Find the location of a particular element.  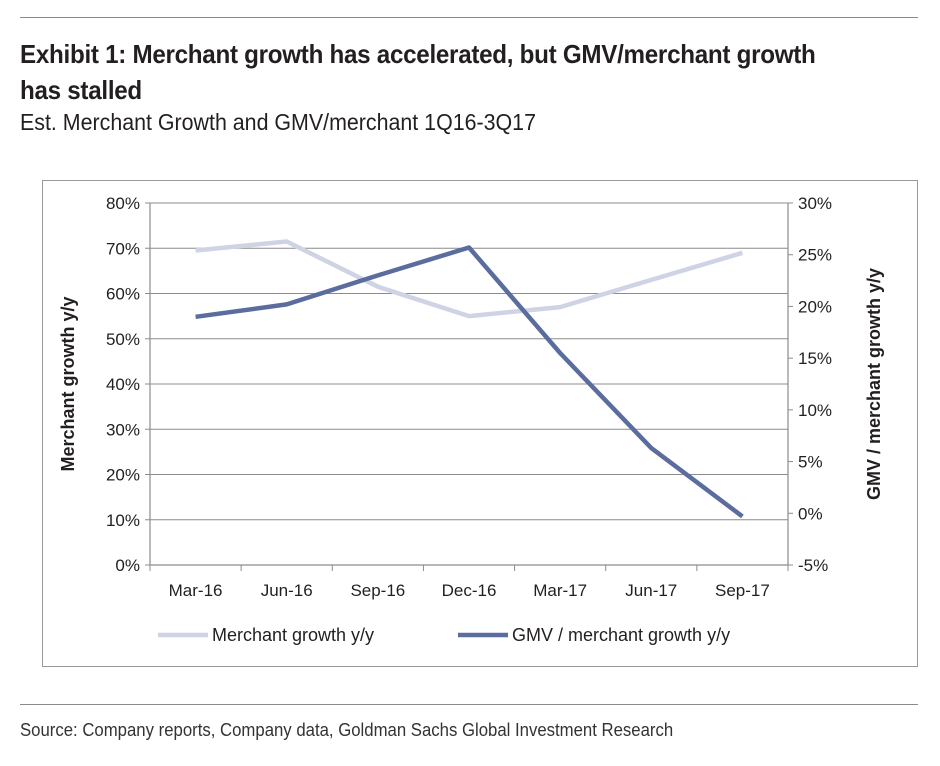

legend-label: Merchant growth y/y is located at coordinates (293, 635).